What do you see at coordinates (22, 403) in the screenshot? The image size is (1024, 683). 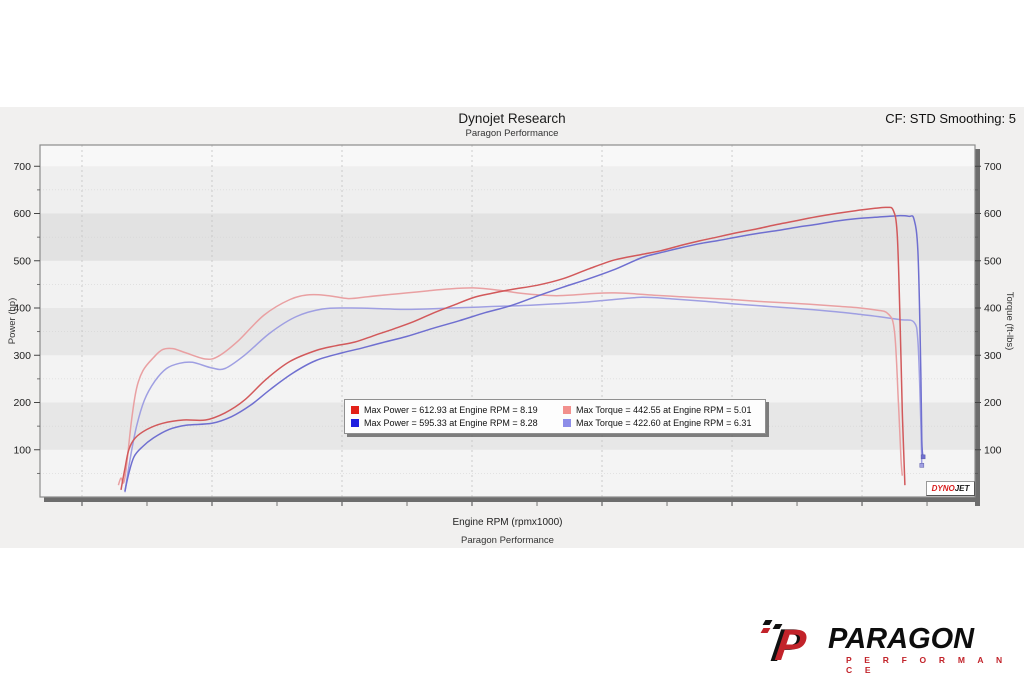 I see `y-tick-label-left: 200` at bounding box center [22, 403].